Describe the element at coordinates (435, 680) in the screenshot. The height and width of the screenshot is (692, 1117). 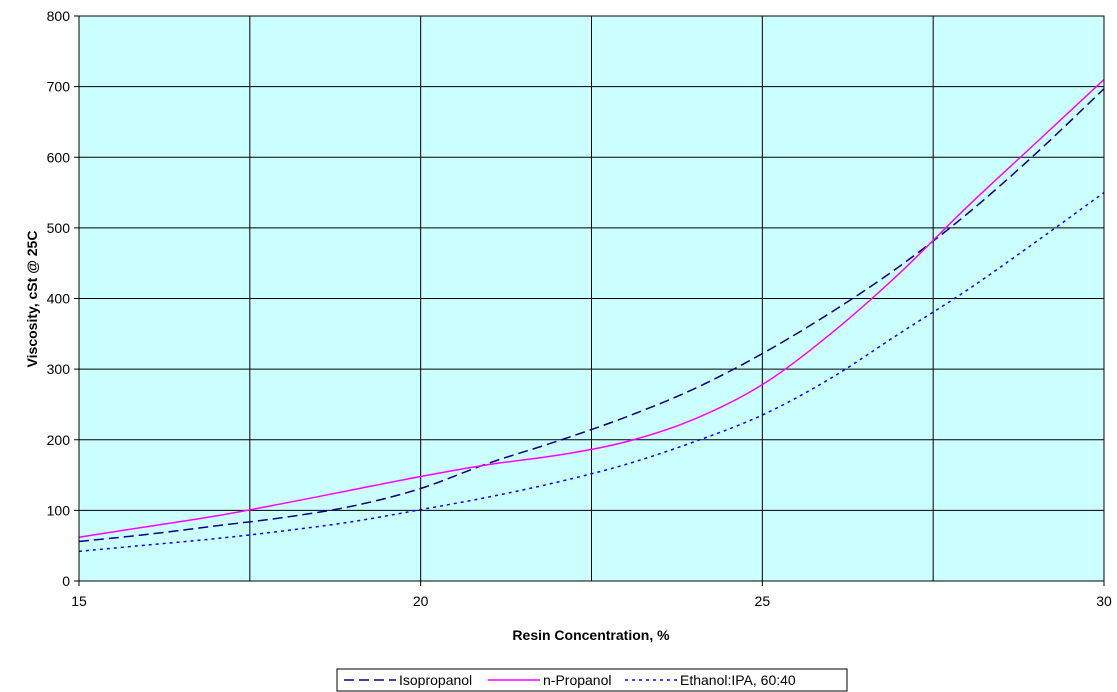
I see `legend-label: Isopropanol` at that location.